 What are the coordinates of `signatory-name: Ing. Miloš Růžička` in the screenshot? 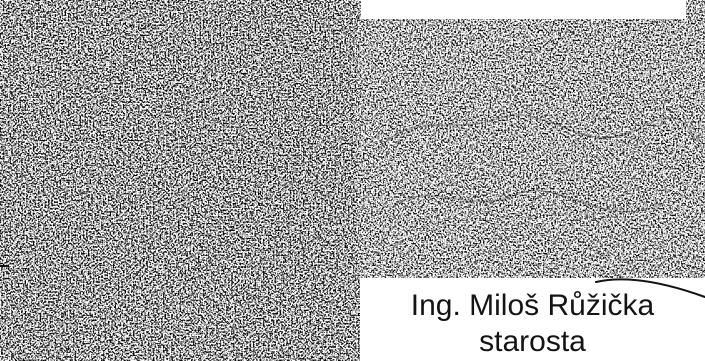 It's located at (532, 305).